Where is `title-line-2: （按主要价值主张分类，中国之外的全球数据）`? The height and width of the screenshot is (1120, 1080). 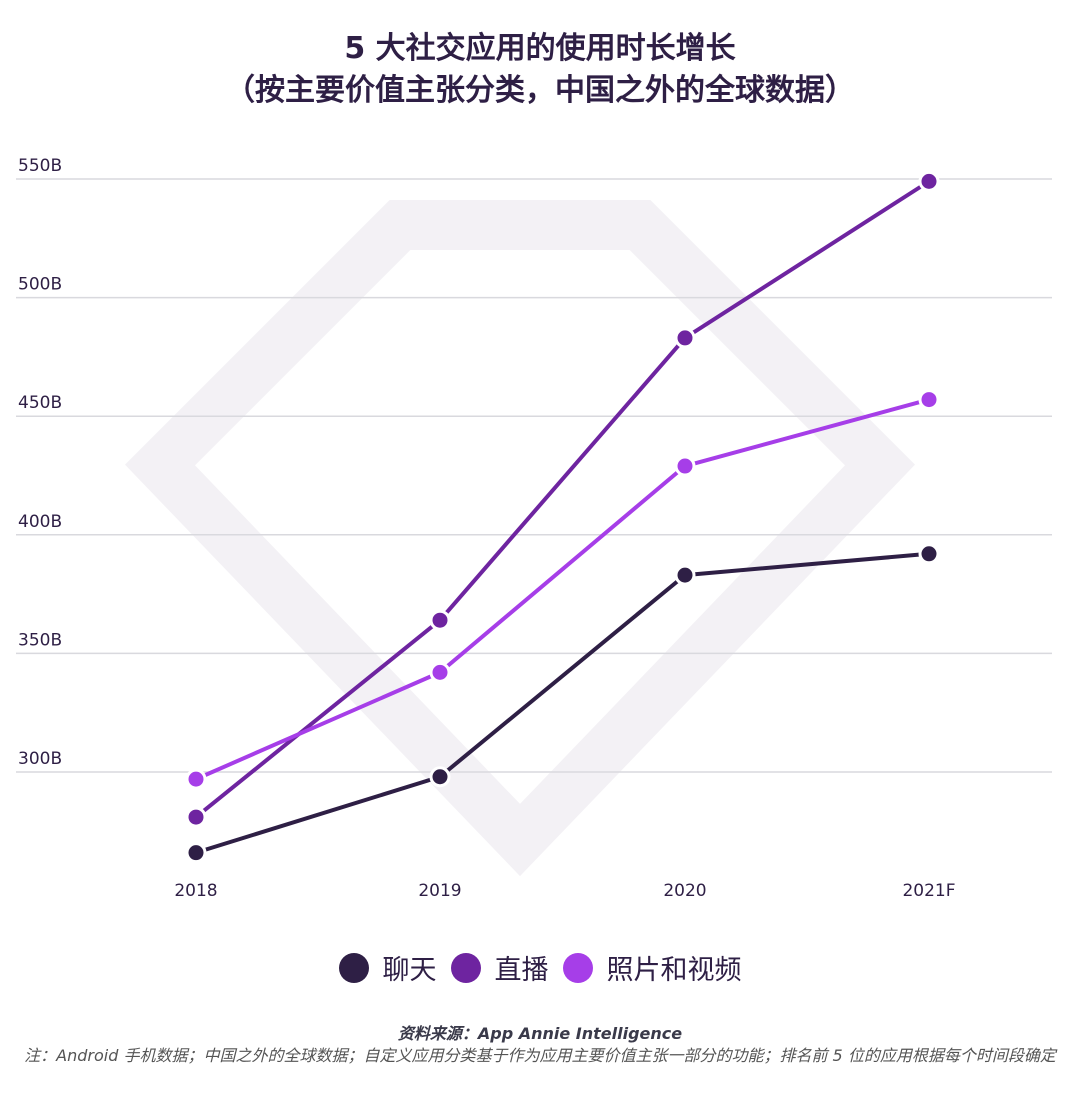 title-line-2: （按主要价值主张分类，中国之外的全球数据） is located at coordinates (540, 90).